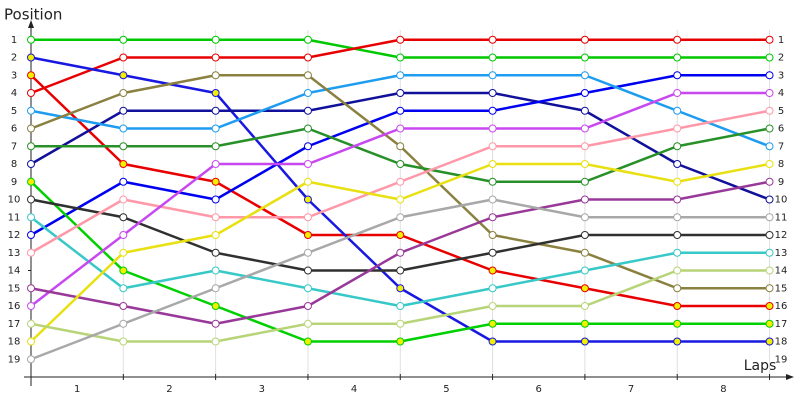 The width and height of the screenshot is (800, 400). Describe the element at coordinates (14, 200) in the screenshot. I see `y-tick-label: 10` at that location.